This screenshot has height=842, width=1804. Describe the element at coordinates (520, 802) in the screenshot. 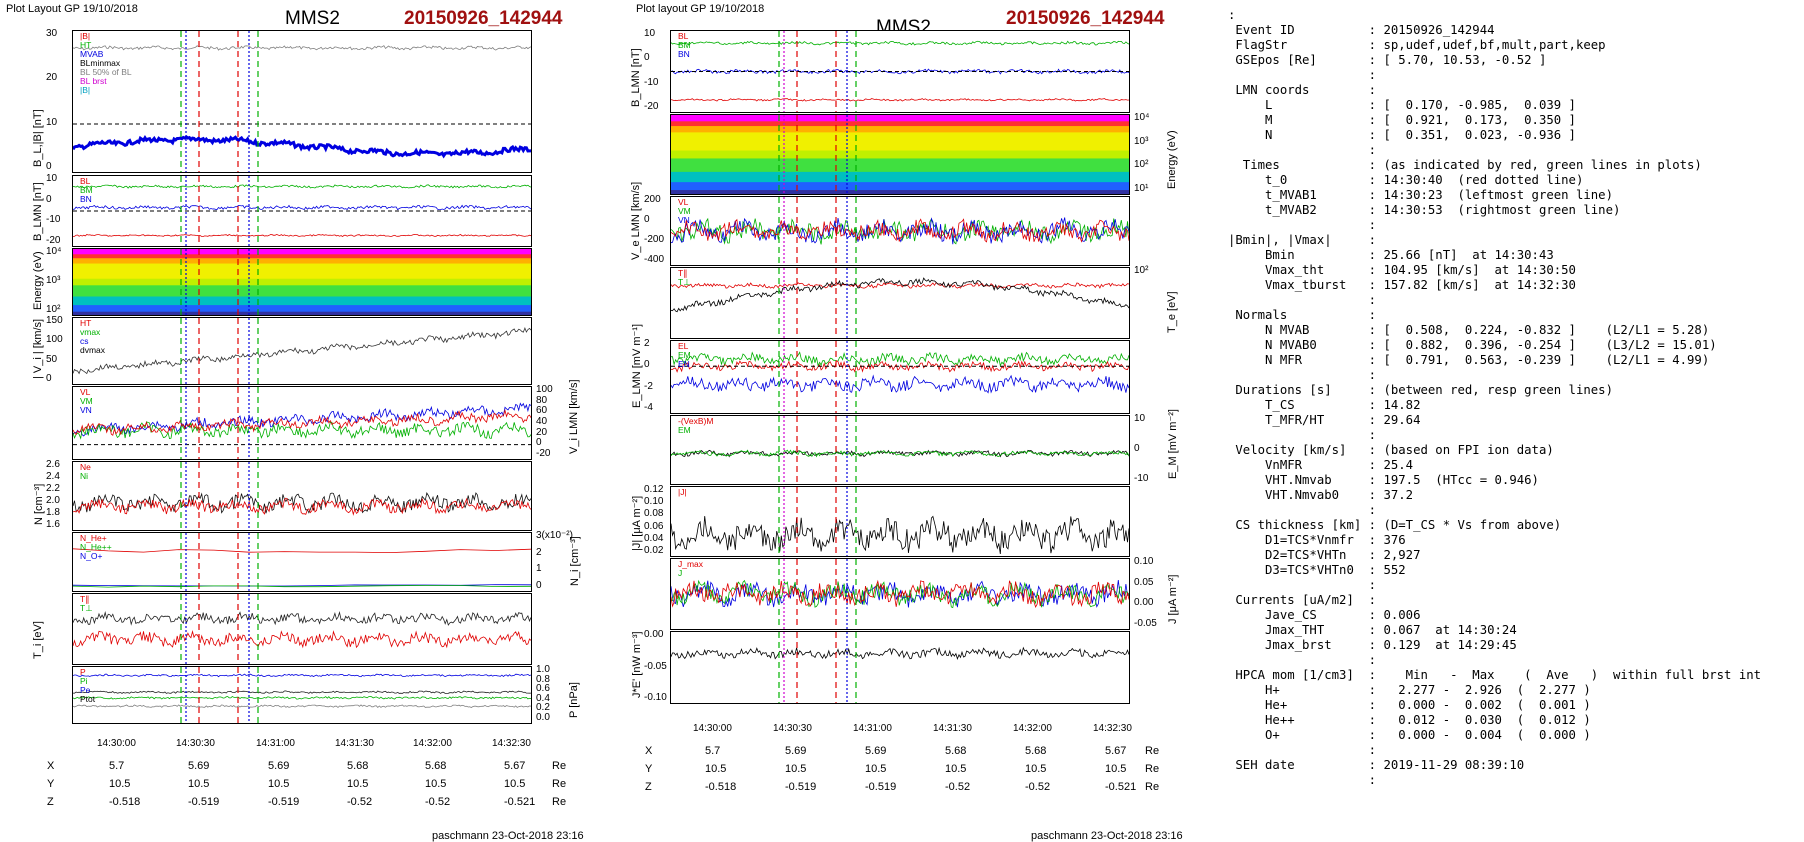

I see `left-coord-z-value: -0.521` at that location.